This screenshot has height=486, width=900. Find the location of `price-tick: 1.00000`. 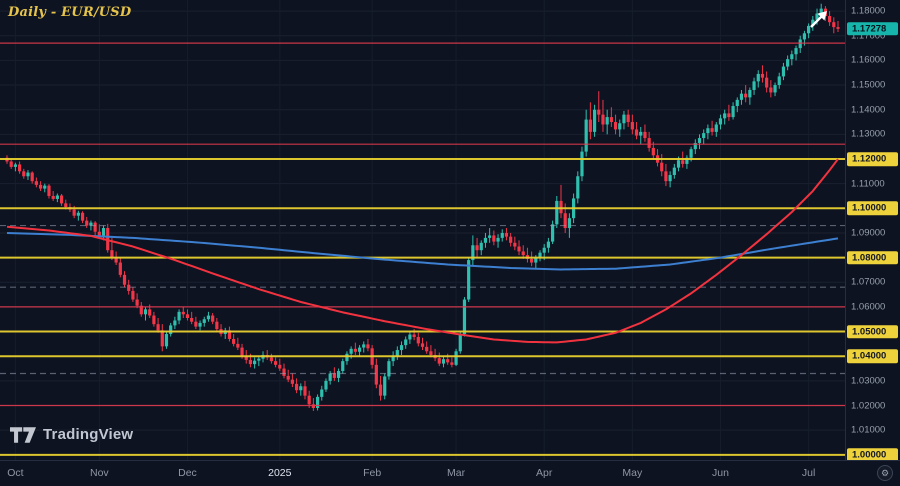

price-tick: 1.00000 is located at coordinates (872, 455).